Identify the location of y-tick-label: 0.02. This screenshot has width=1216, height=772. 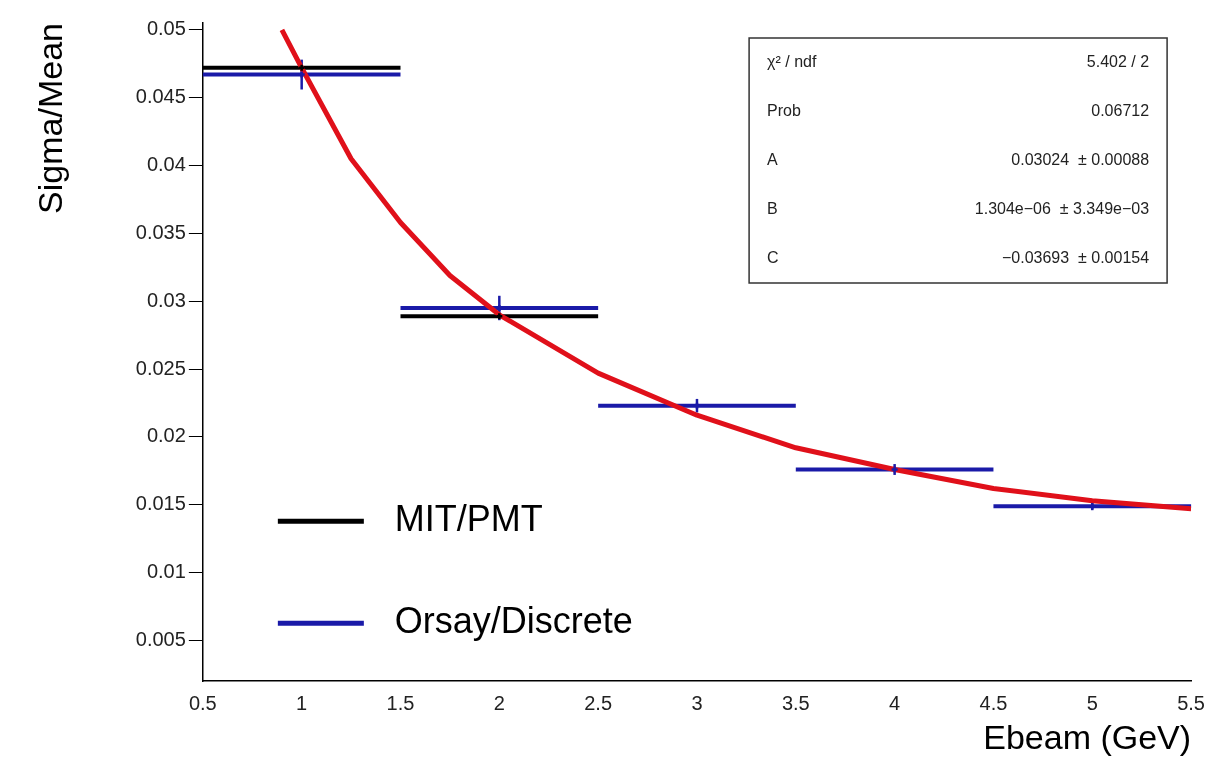
(166, 435).